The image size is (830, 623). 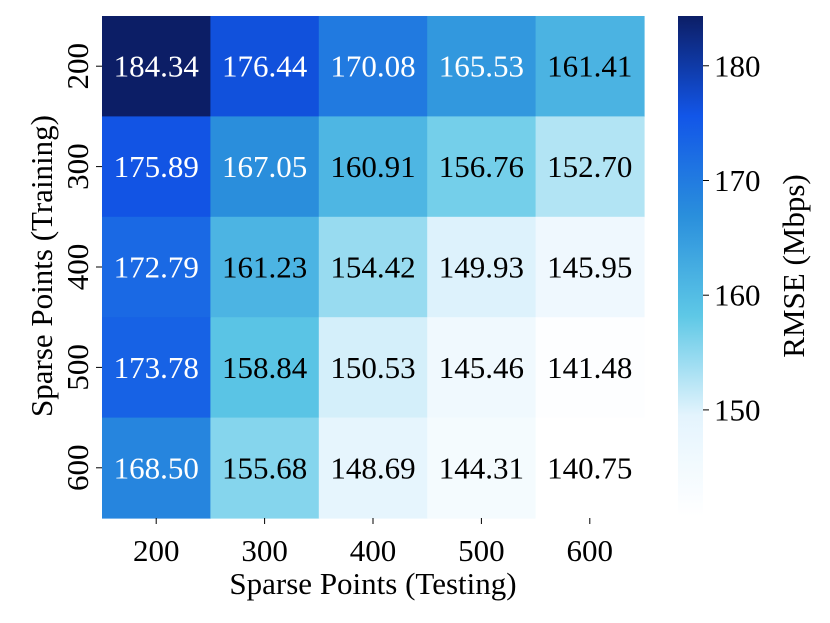 What do you see at coordinates (77, 367) in the screenshot?
I see `y-tick-label: 500` at bounding box center [77, 367].